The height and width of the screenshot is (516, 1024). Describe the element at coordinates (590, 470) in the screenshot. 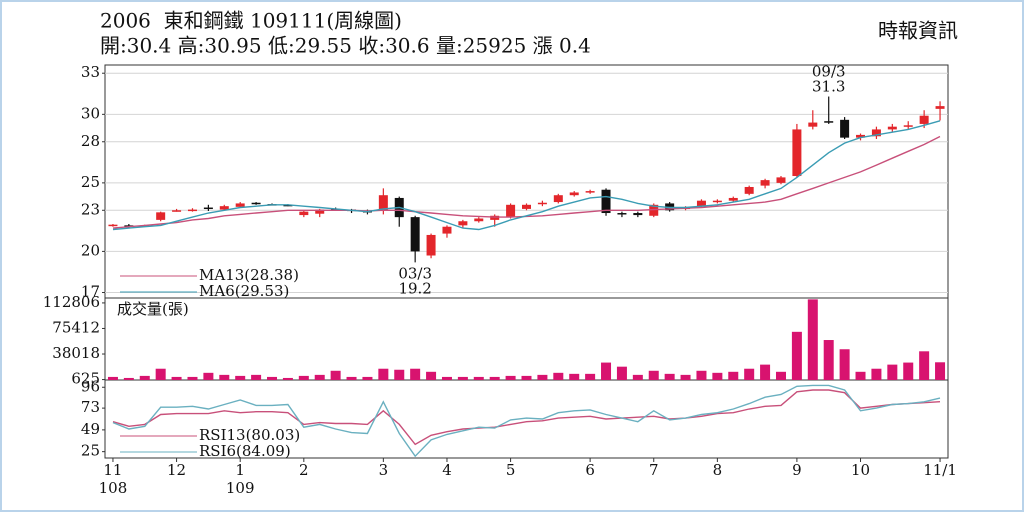

I see `x-tick-label: 6` at that location.